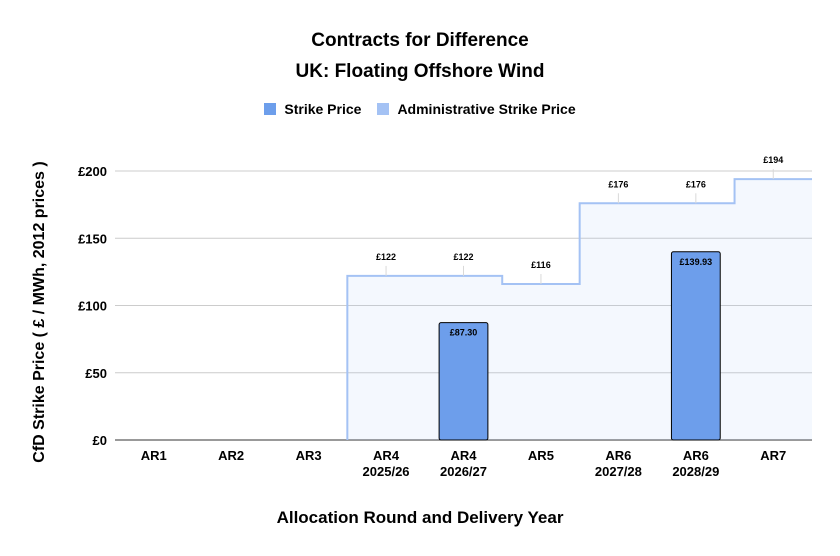 This screenshot has width=840, height=556. Describe the element at coordinates (420, 40) in the screenshot. I see `chart-title: Contracts for Difference` at that location.